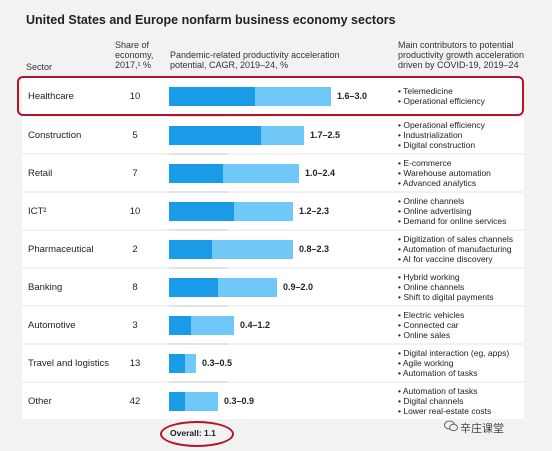 The height and width of the screenshot is (451, 552). Describe the element at coordinates (456, 45) in the screenshot. I see `header-contrib-line-1: Main contributors to potential` at that location.